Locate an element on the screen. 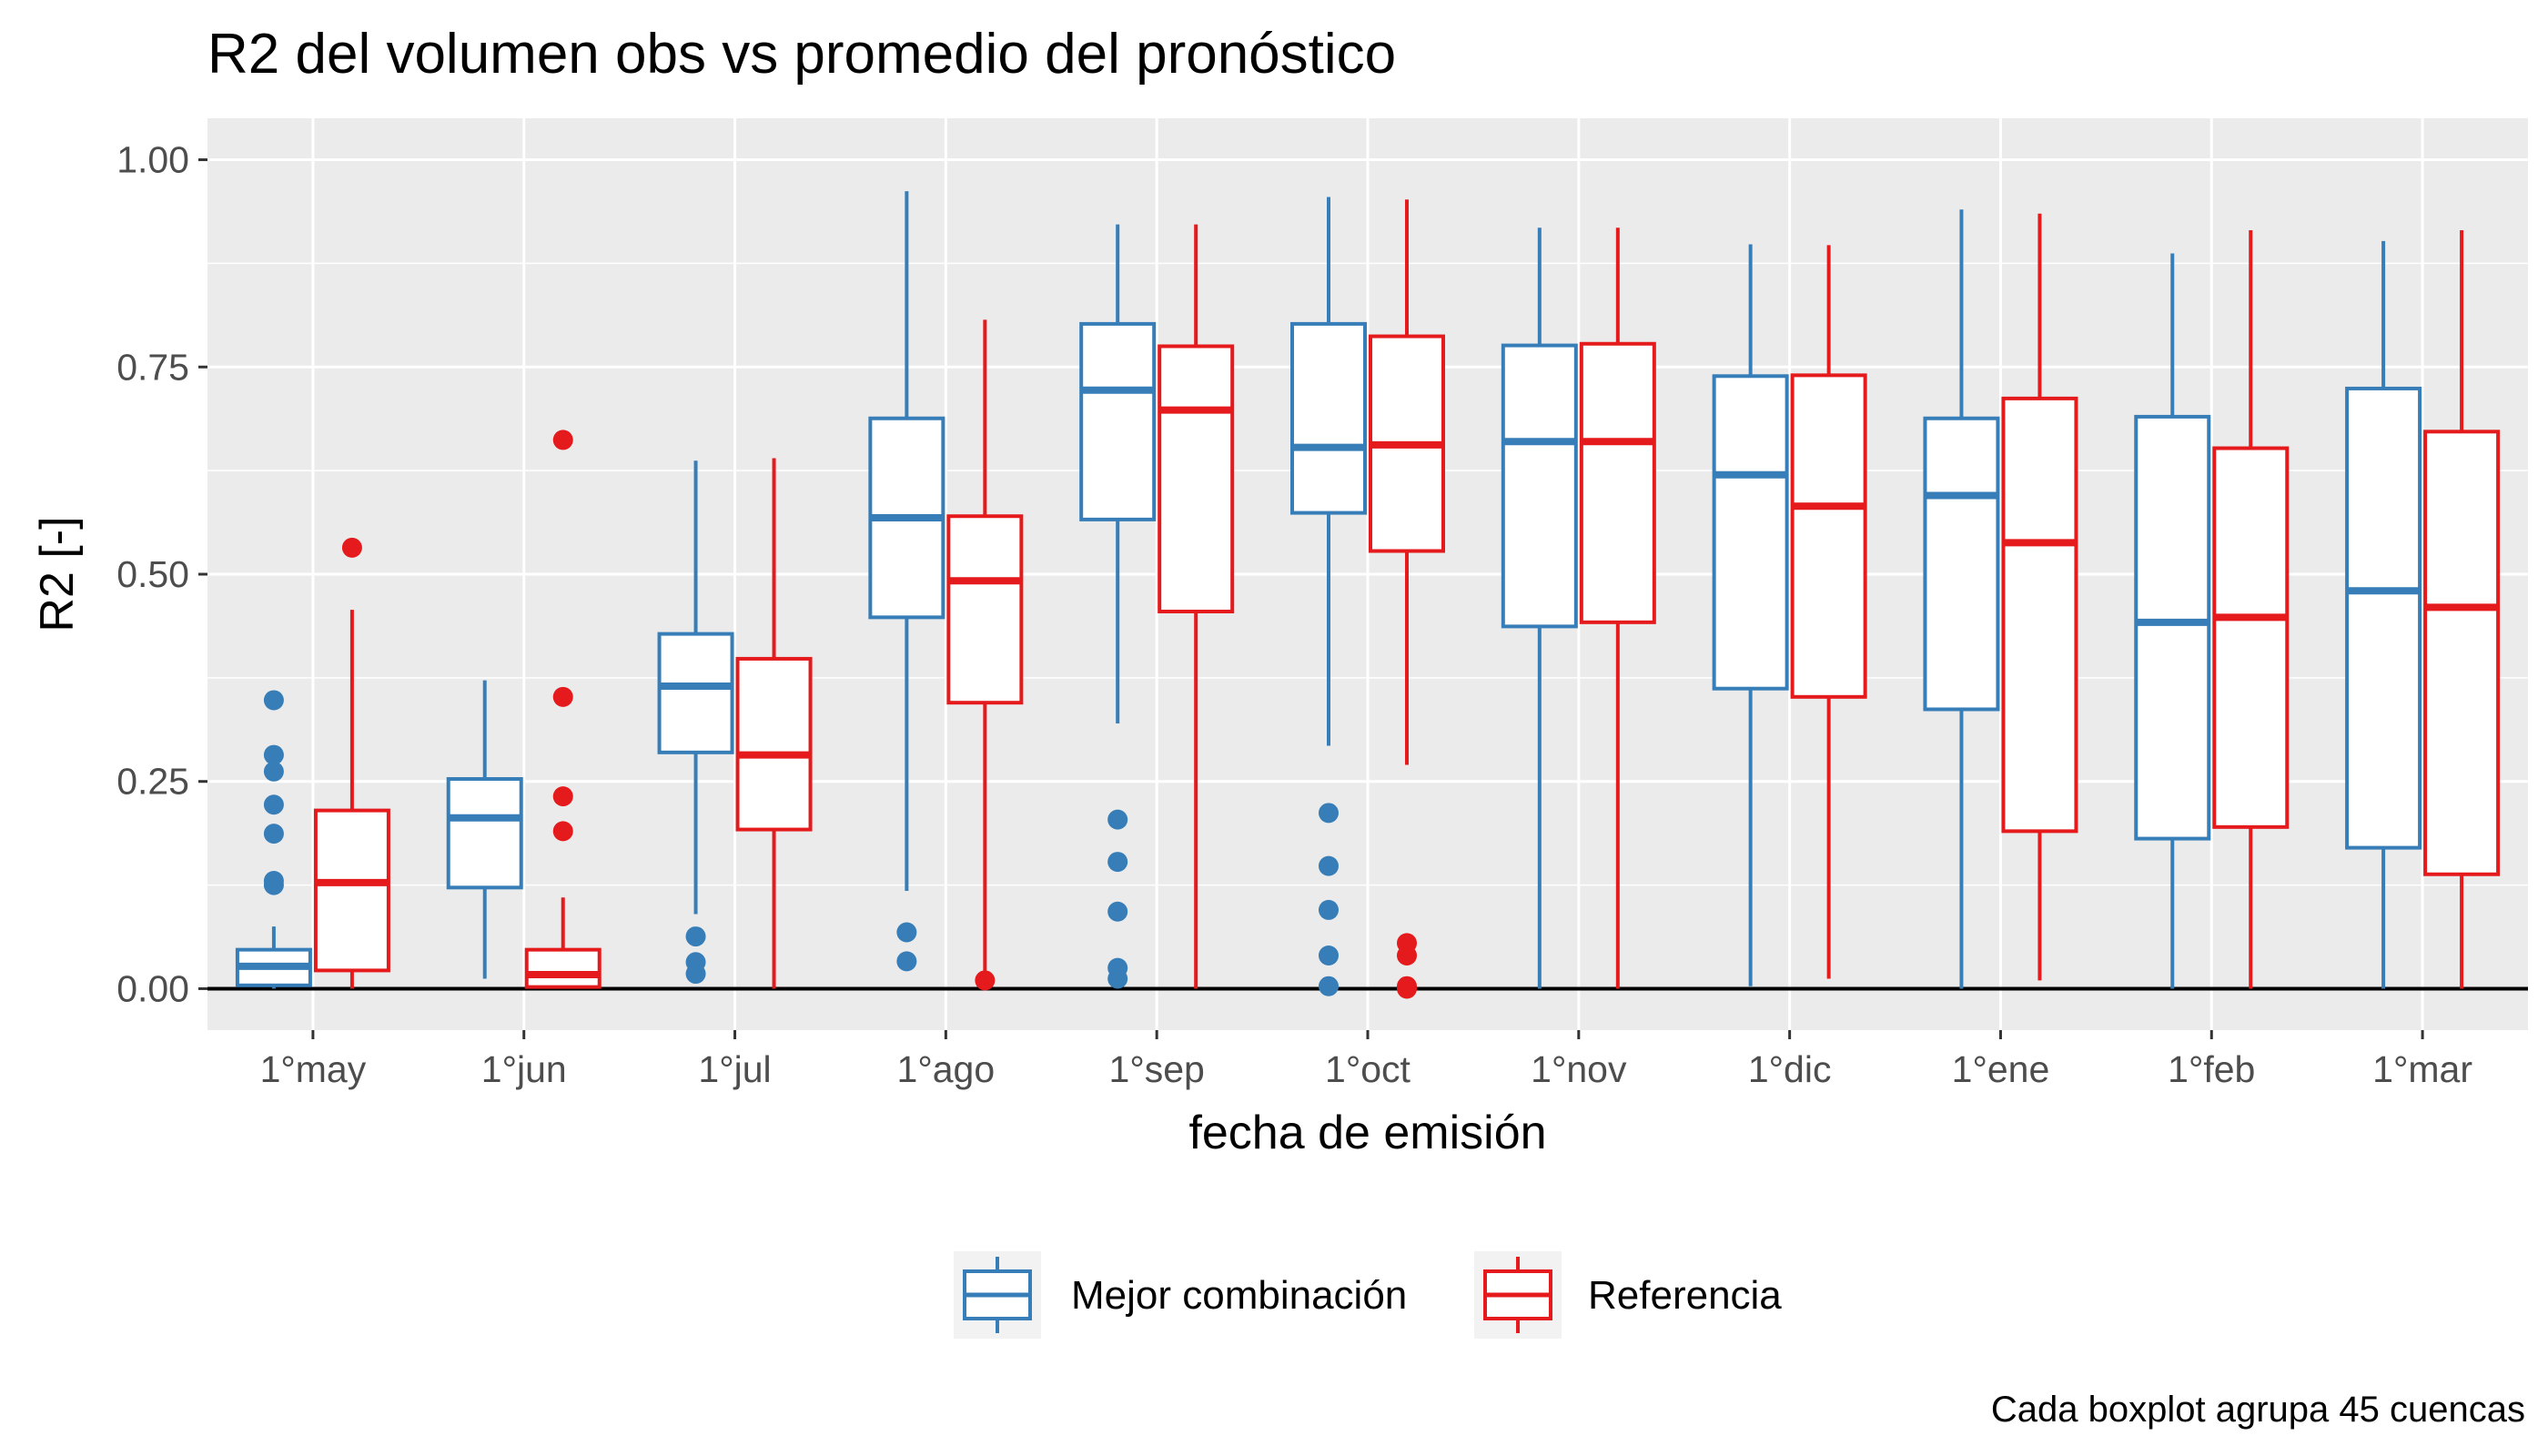  y-axis-title: R2 [-] is located at coordinates (58, 574).